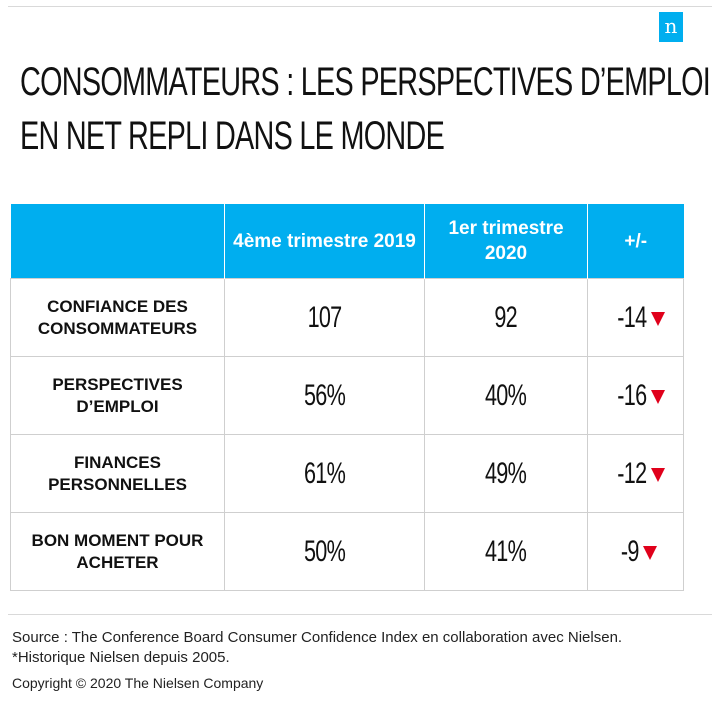 This screenshot has width=718, height=709. Describe the element at coordinates (121, 657) in the screenshot. I see `history-note: *Historique Nielsen depuis 2005.` at that location.